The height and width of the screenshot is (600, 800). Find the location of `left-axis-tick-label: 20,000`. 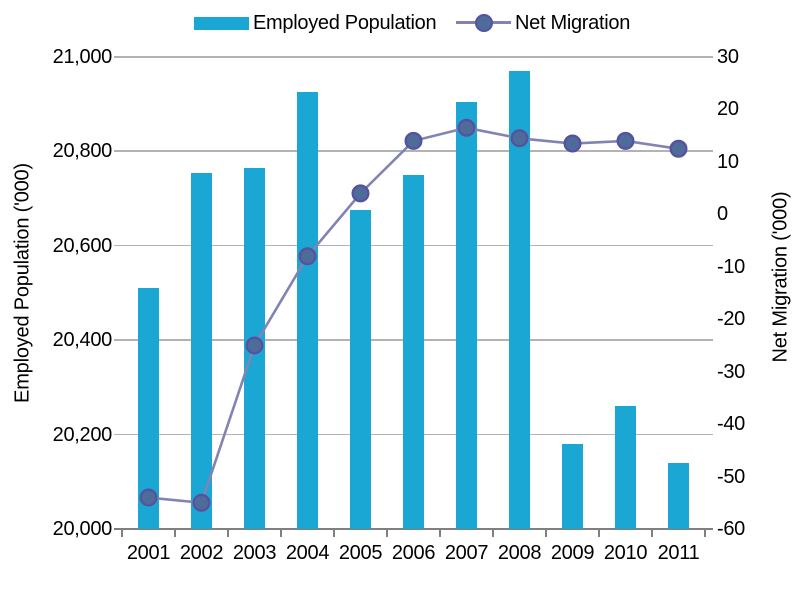

left-axis-tick-label: 20,000 is located at coordinates (82, 529).